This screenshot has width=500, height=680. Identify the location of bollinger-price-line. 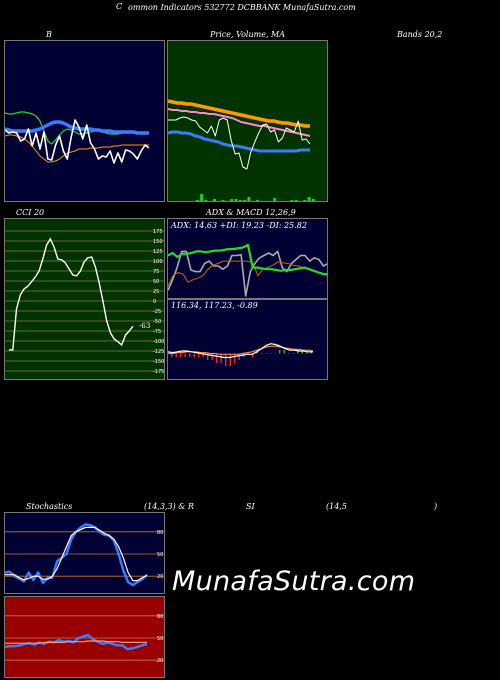
(77, 141).